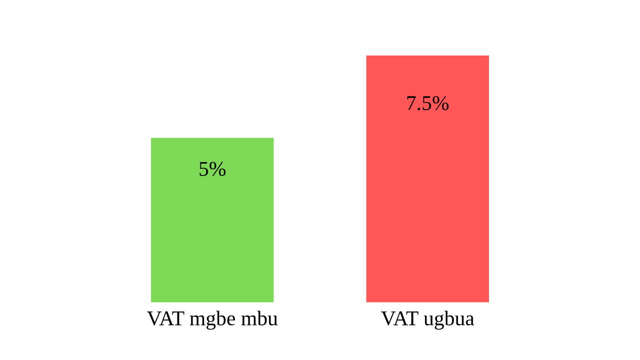 This screenshot has height=360, width=640. Describe the element at coordinates (213, 169) in the screenshot. I see `data-label: 5%` at that location.